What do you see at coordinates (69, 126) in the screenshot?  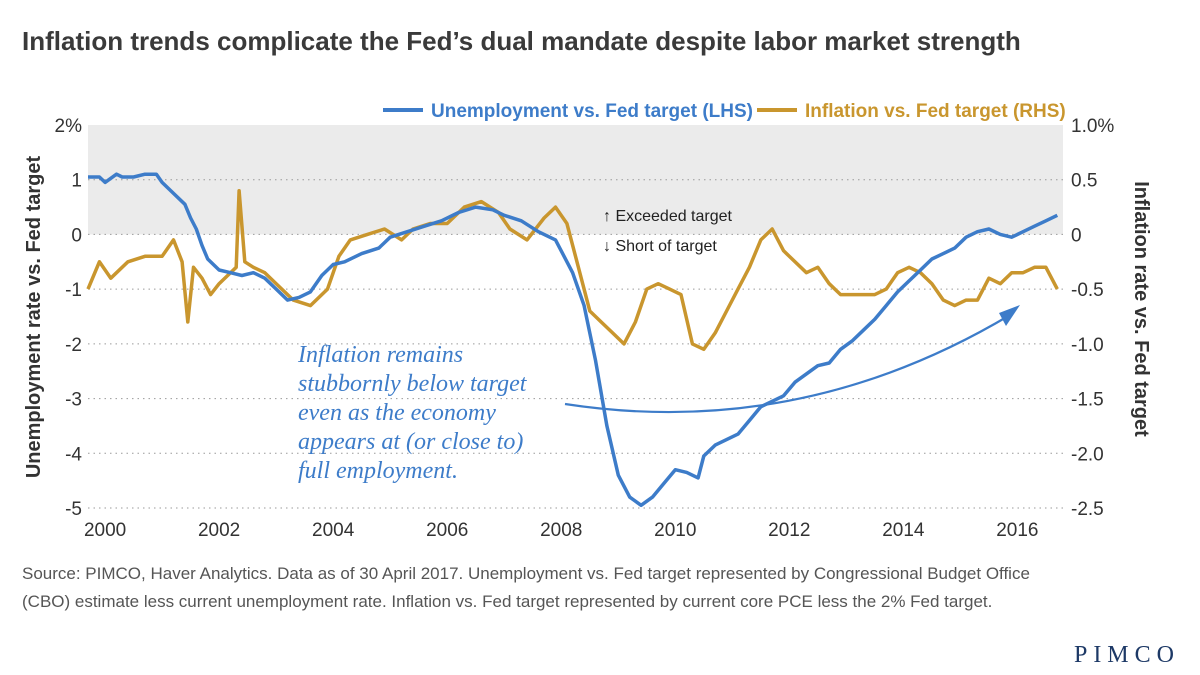 I see `left-tick-label: 2%` at bounding box center [69, 126].